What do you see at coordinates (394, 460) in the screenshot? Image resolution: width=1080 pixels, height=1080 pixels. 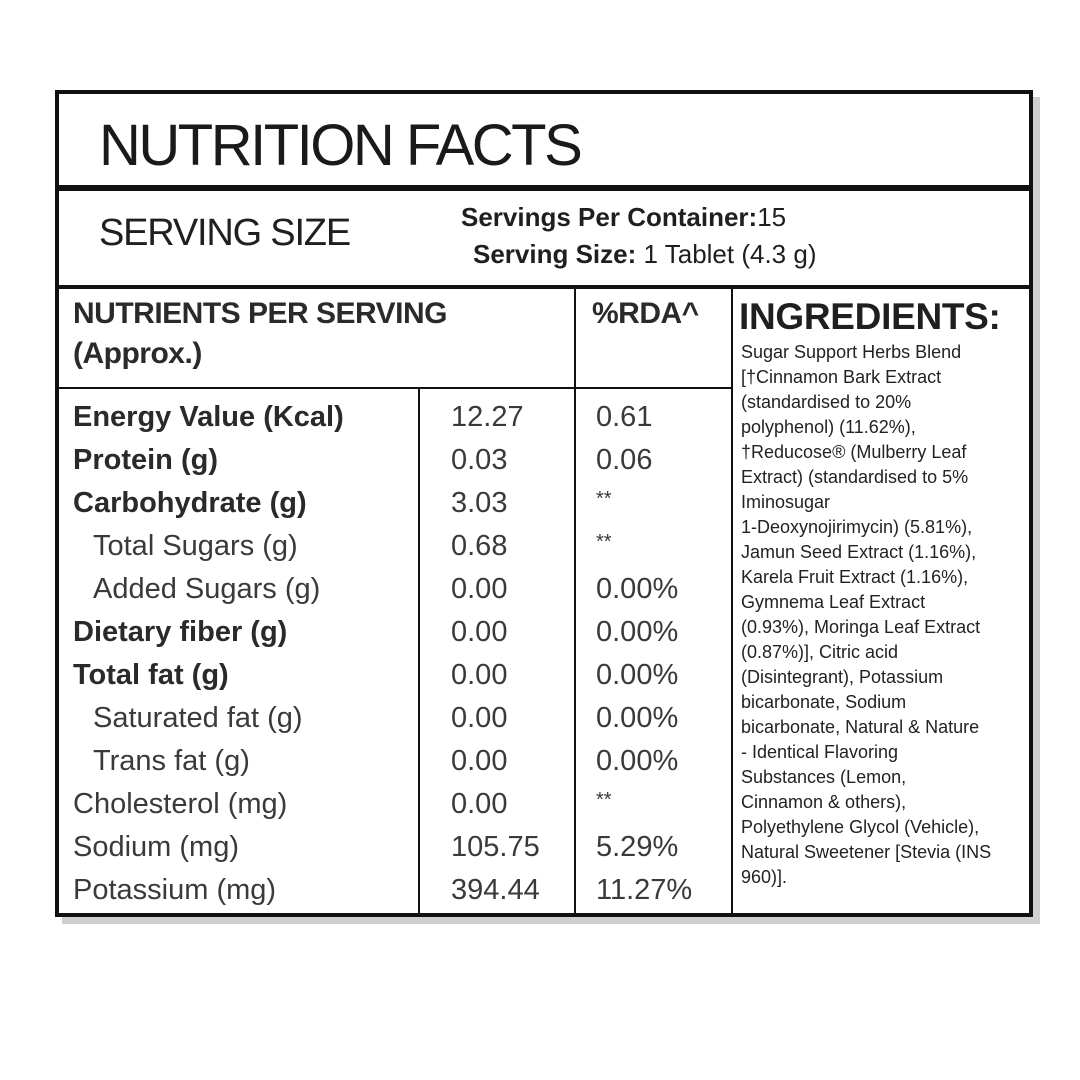 I see `table-row: Protein (g) 0.03 0.06` at bounding box center [394, 460].